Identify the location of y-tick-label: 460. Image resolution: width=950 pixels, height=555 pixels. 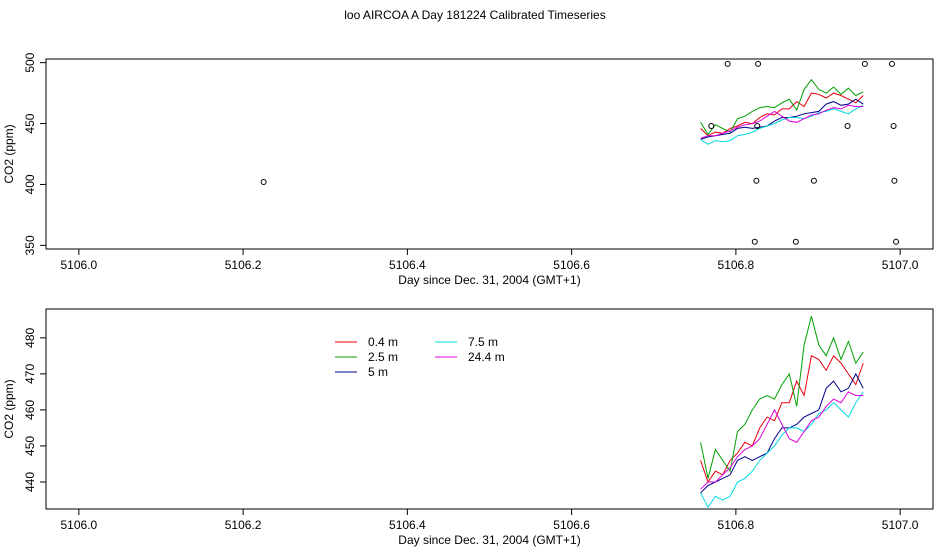
(30, 410).